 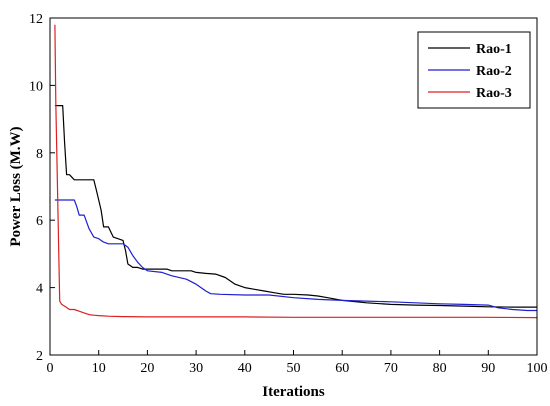 I want to click on legend-label-rao-1: Rao-1, so click(x=494, y=49).